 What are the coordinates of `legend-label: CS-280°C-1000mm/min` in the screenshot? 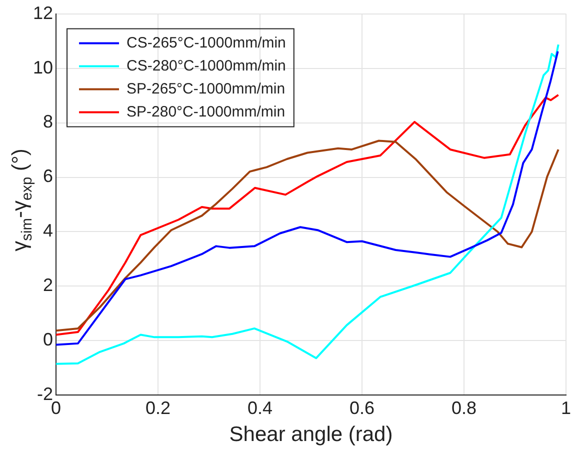 It's located at (206, 65).